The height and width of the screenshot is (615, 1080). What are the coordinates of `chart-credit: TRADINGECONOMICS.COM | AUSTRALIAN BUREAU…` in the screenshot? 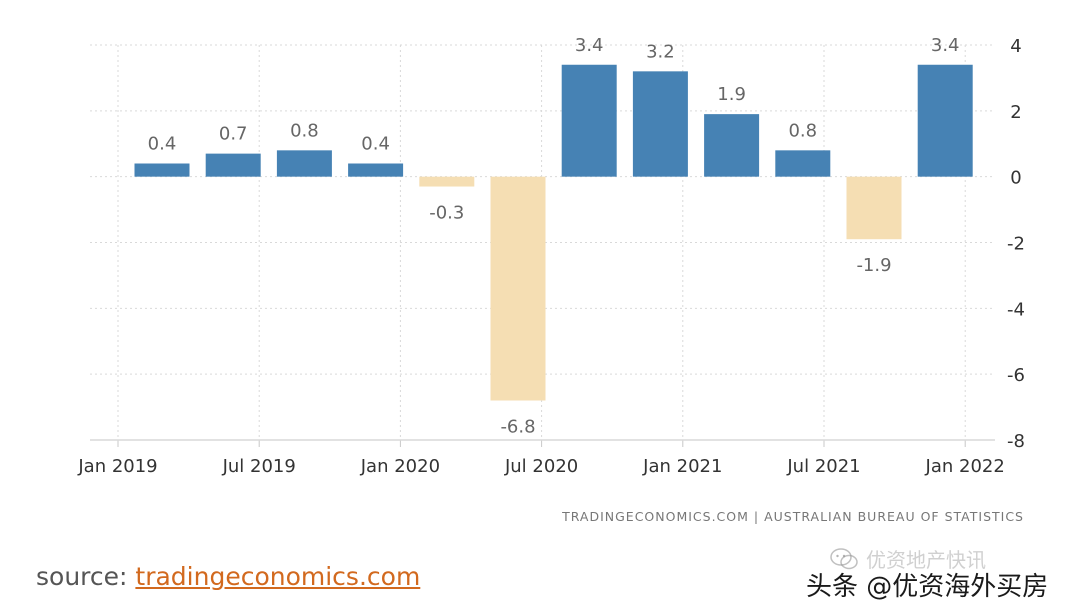 It's located at (792, 516).